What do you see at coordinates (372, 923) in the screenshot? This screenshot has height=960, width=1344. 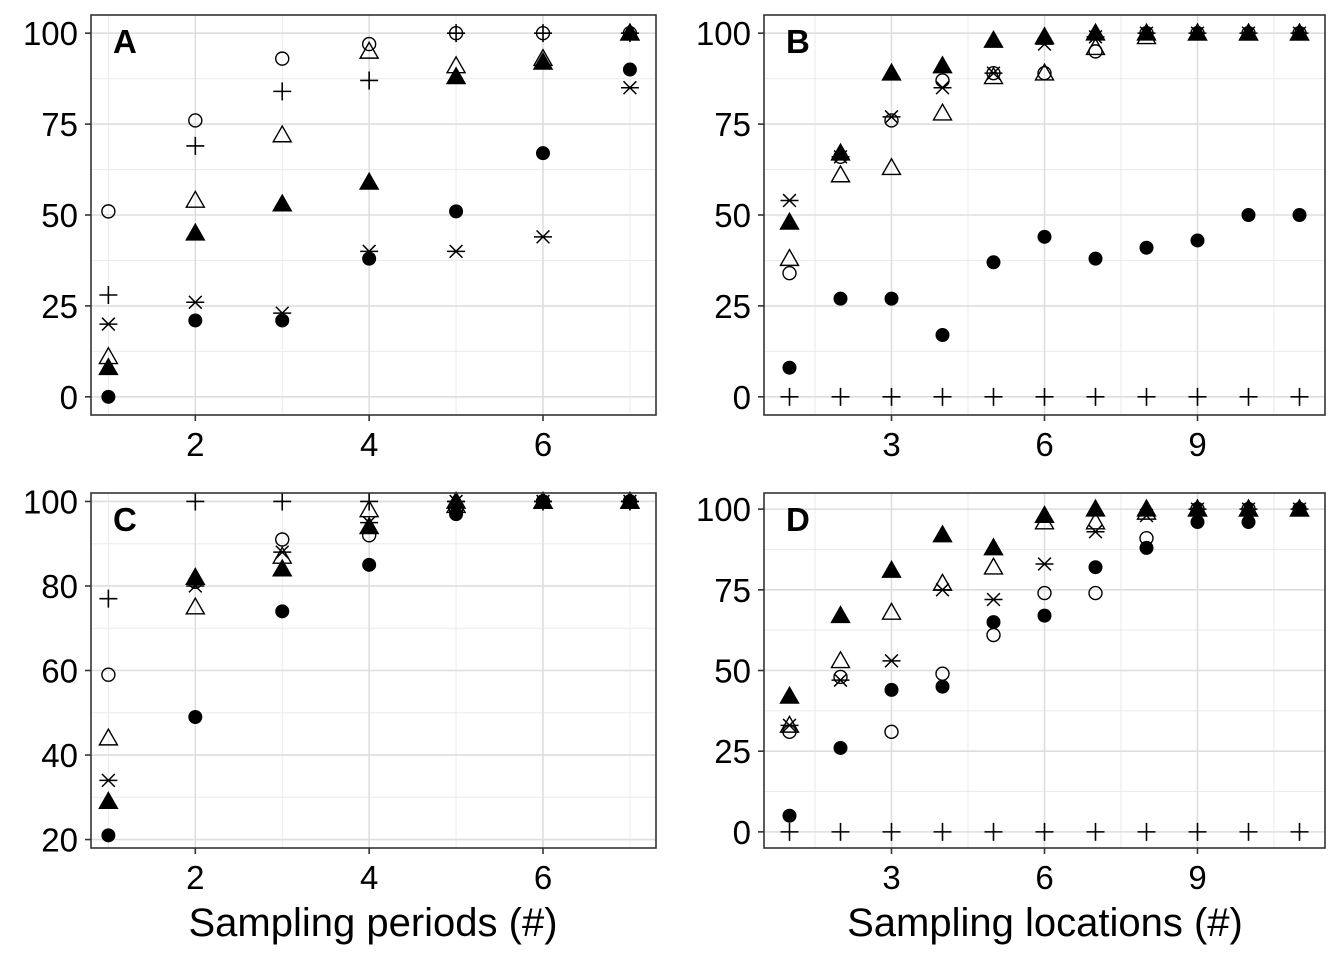 I see `x-axis-title-left: Sampling periods (#)` at bounding box center [372, 923].